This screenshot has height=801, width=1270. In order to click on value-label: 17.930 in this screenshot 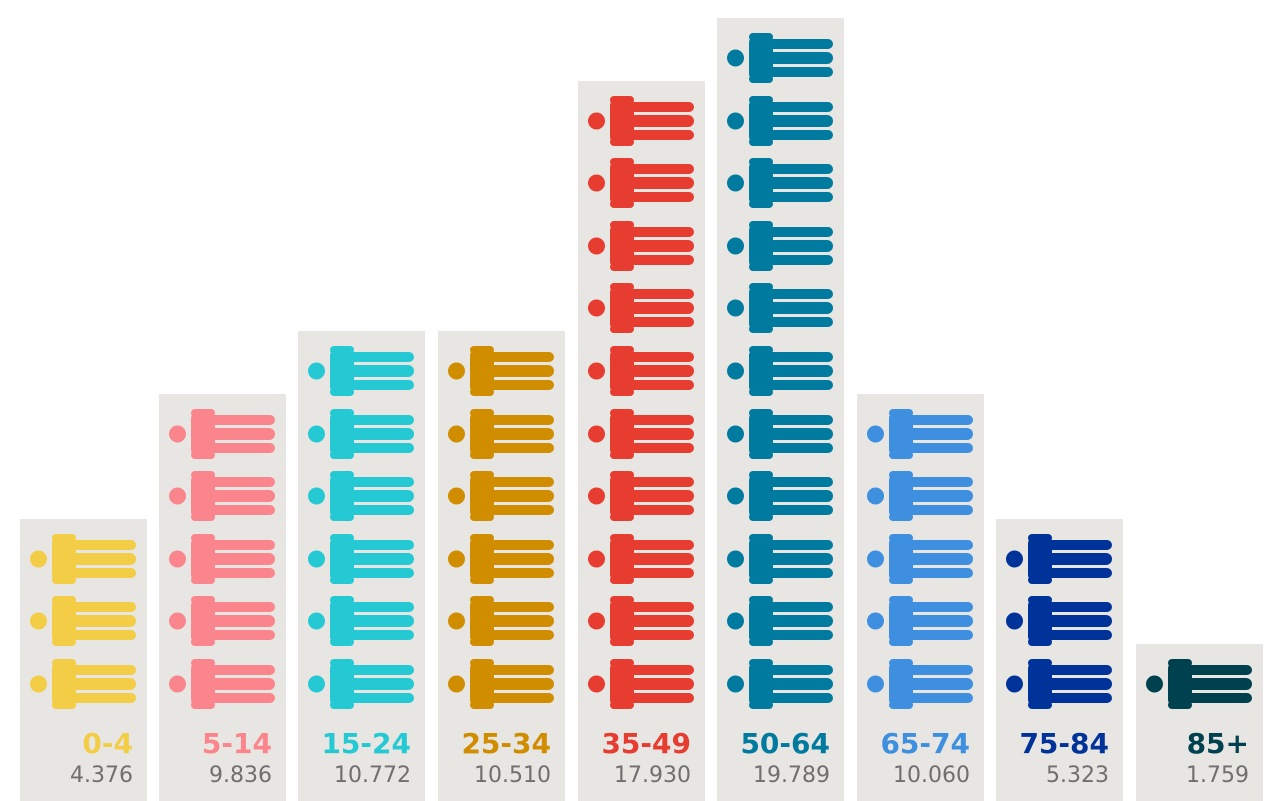, I will do `click(652, 775)`.